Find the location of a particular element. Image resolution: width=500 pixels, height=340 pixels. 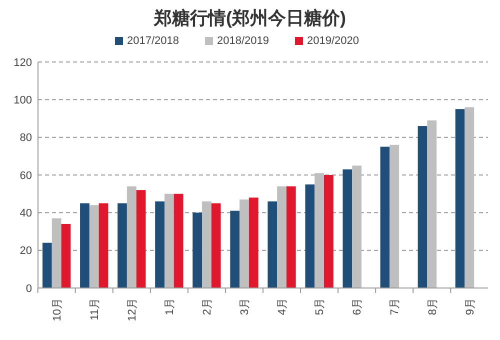

x-tick-label: 2月 is located at coordinates (208, 307).